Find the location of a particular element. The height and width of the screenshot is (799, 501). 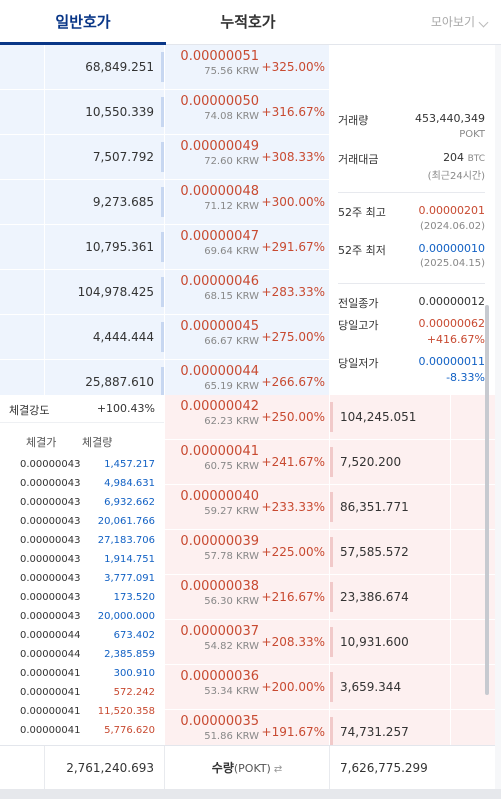

trade-row: 0.00000044 2,385.859 is located at coordinates (82, 656).